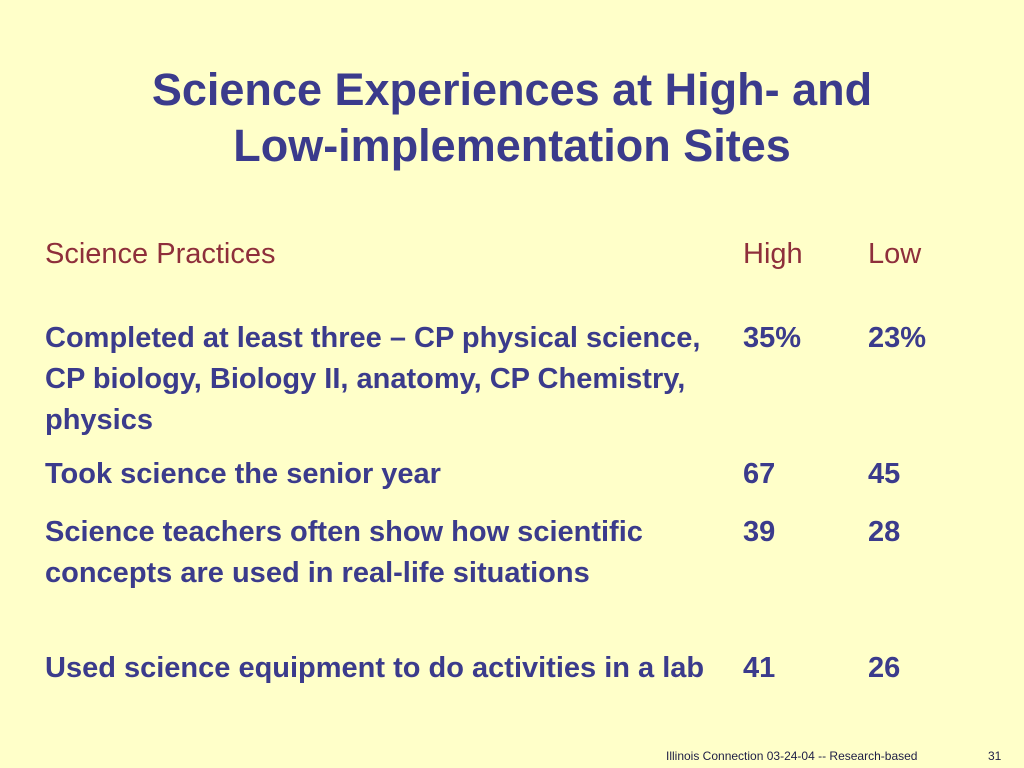  What do you see at coordinates (759, 532) in the screenshot?
I see `high-value-cell: 39` at bounding box center [759, 532].